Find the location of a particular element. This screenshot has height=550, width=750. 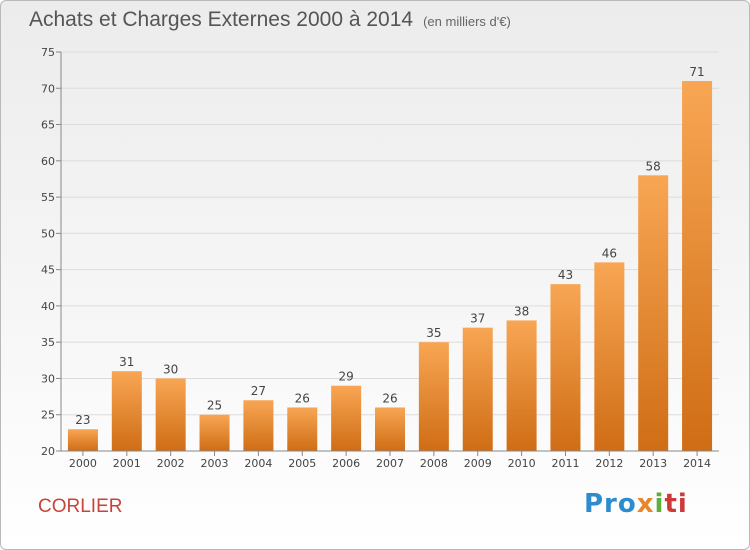

x-tick-label: 2005 is located at coordinates (302, 463).